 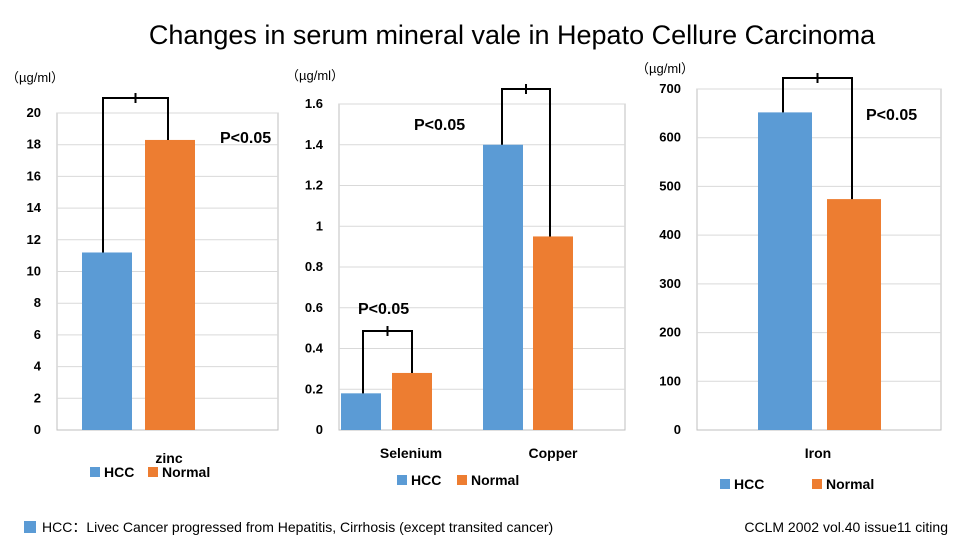 I want to click on y-tick-label: 0.8, so click(x=314, y=266).